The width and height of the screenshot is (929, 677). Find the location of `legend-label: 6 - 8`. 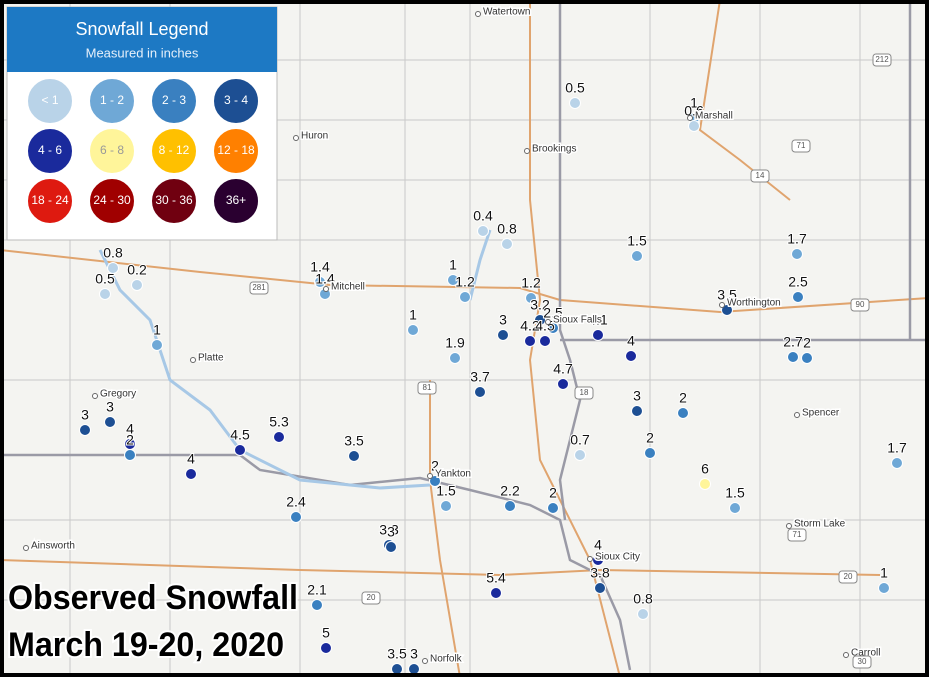

legend-label: 6 - 8 is located at coordinates (112, 150).